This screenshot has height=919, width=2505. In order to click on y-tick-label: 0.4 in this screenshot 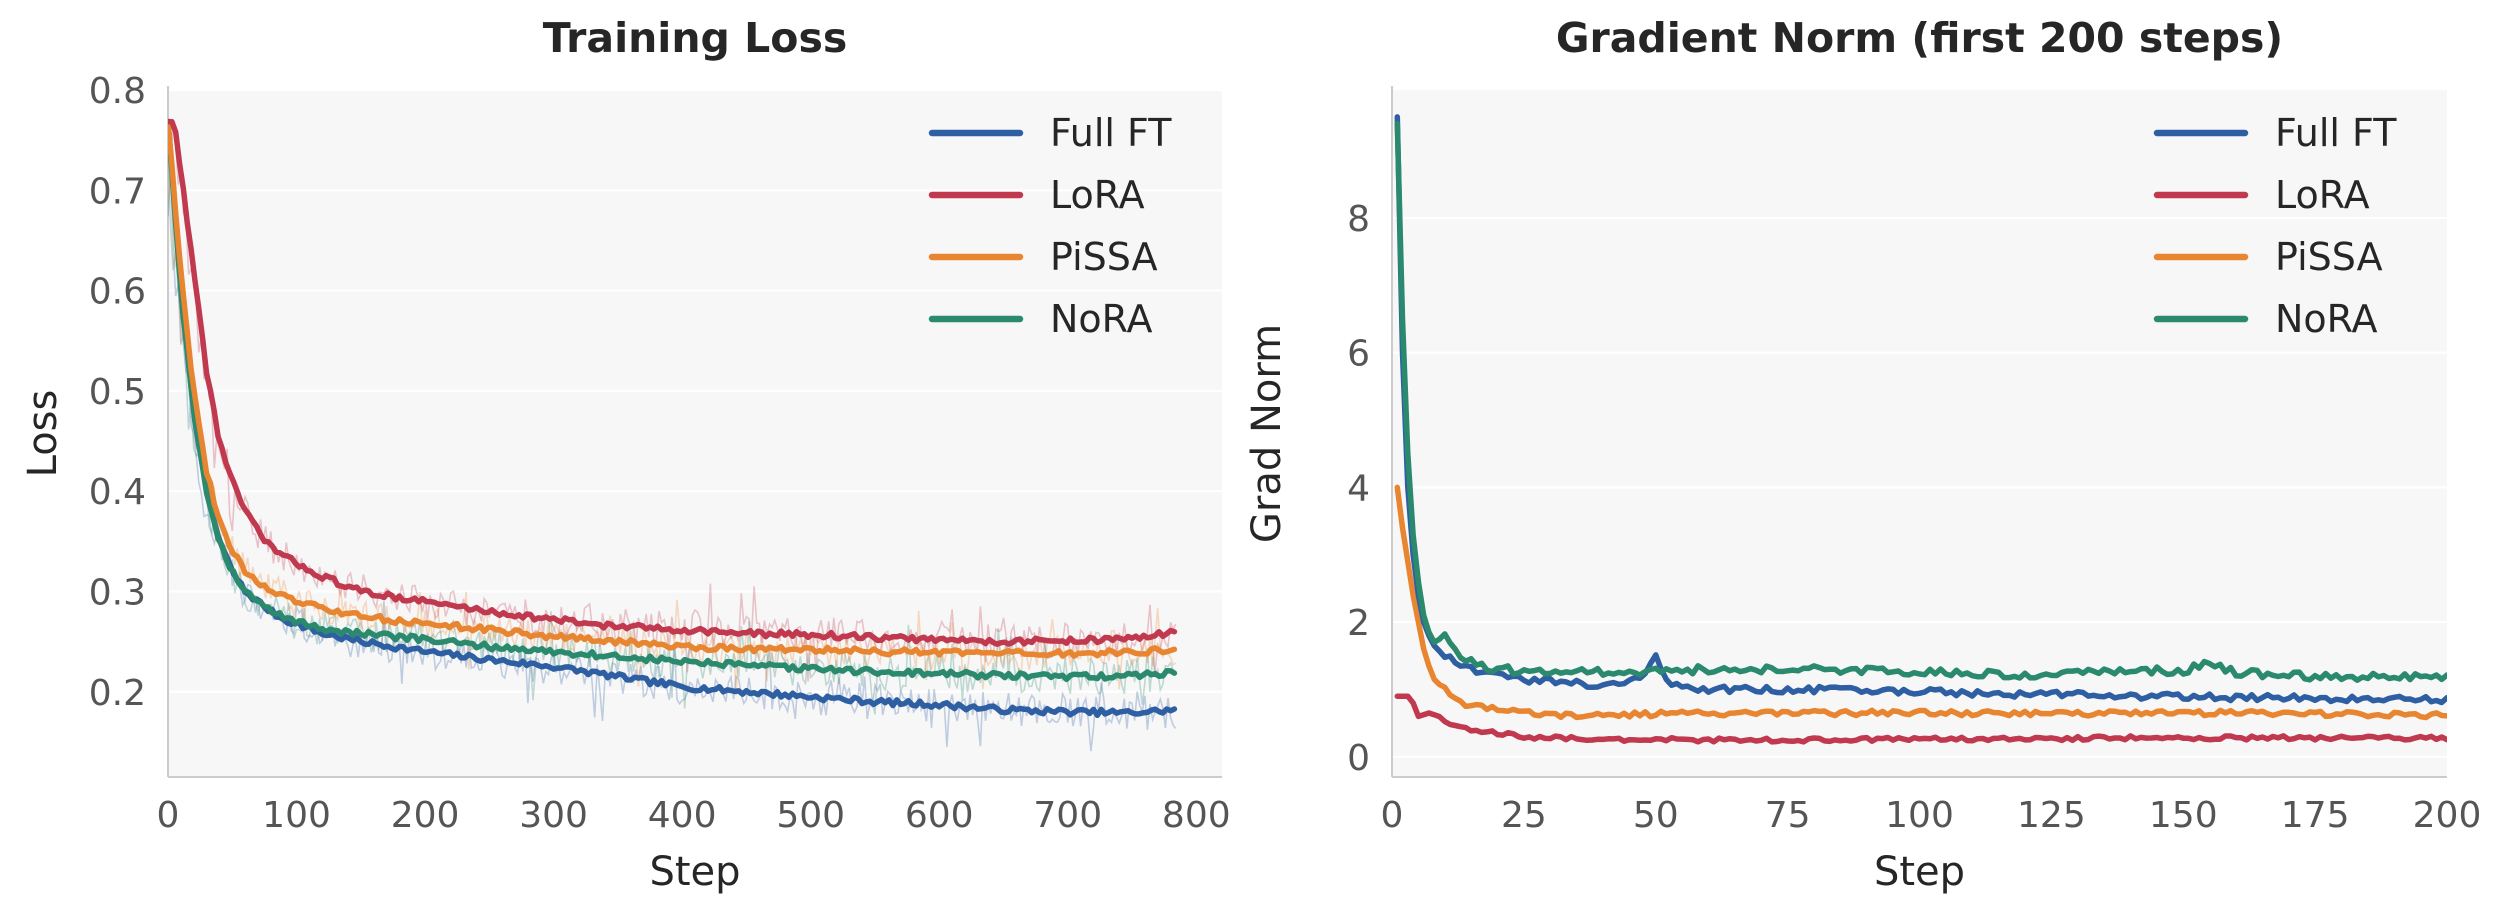, I will do `click(117, 492)`.